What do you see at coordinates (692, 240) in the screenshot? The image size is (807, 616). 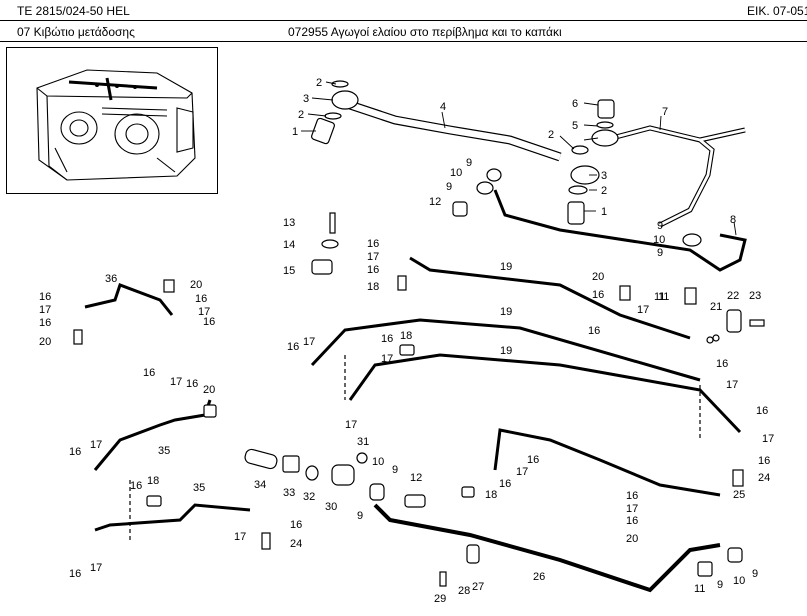 I see `fitting-10-right` at bounding box center [692, 240].